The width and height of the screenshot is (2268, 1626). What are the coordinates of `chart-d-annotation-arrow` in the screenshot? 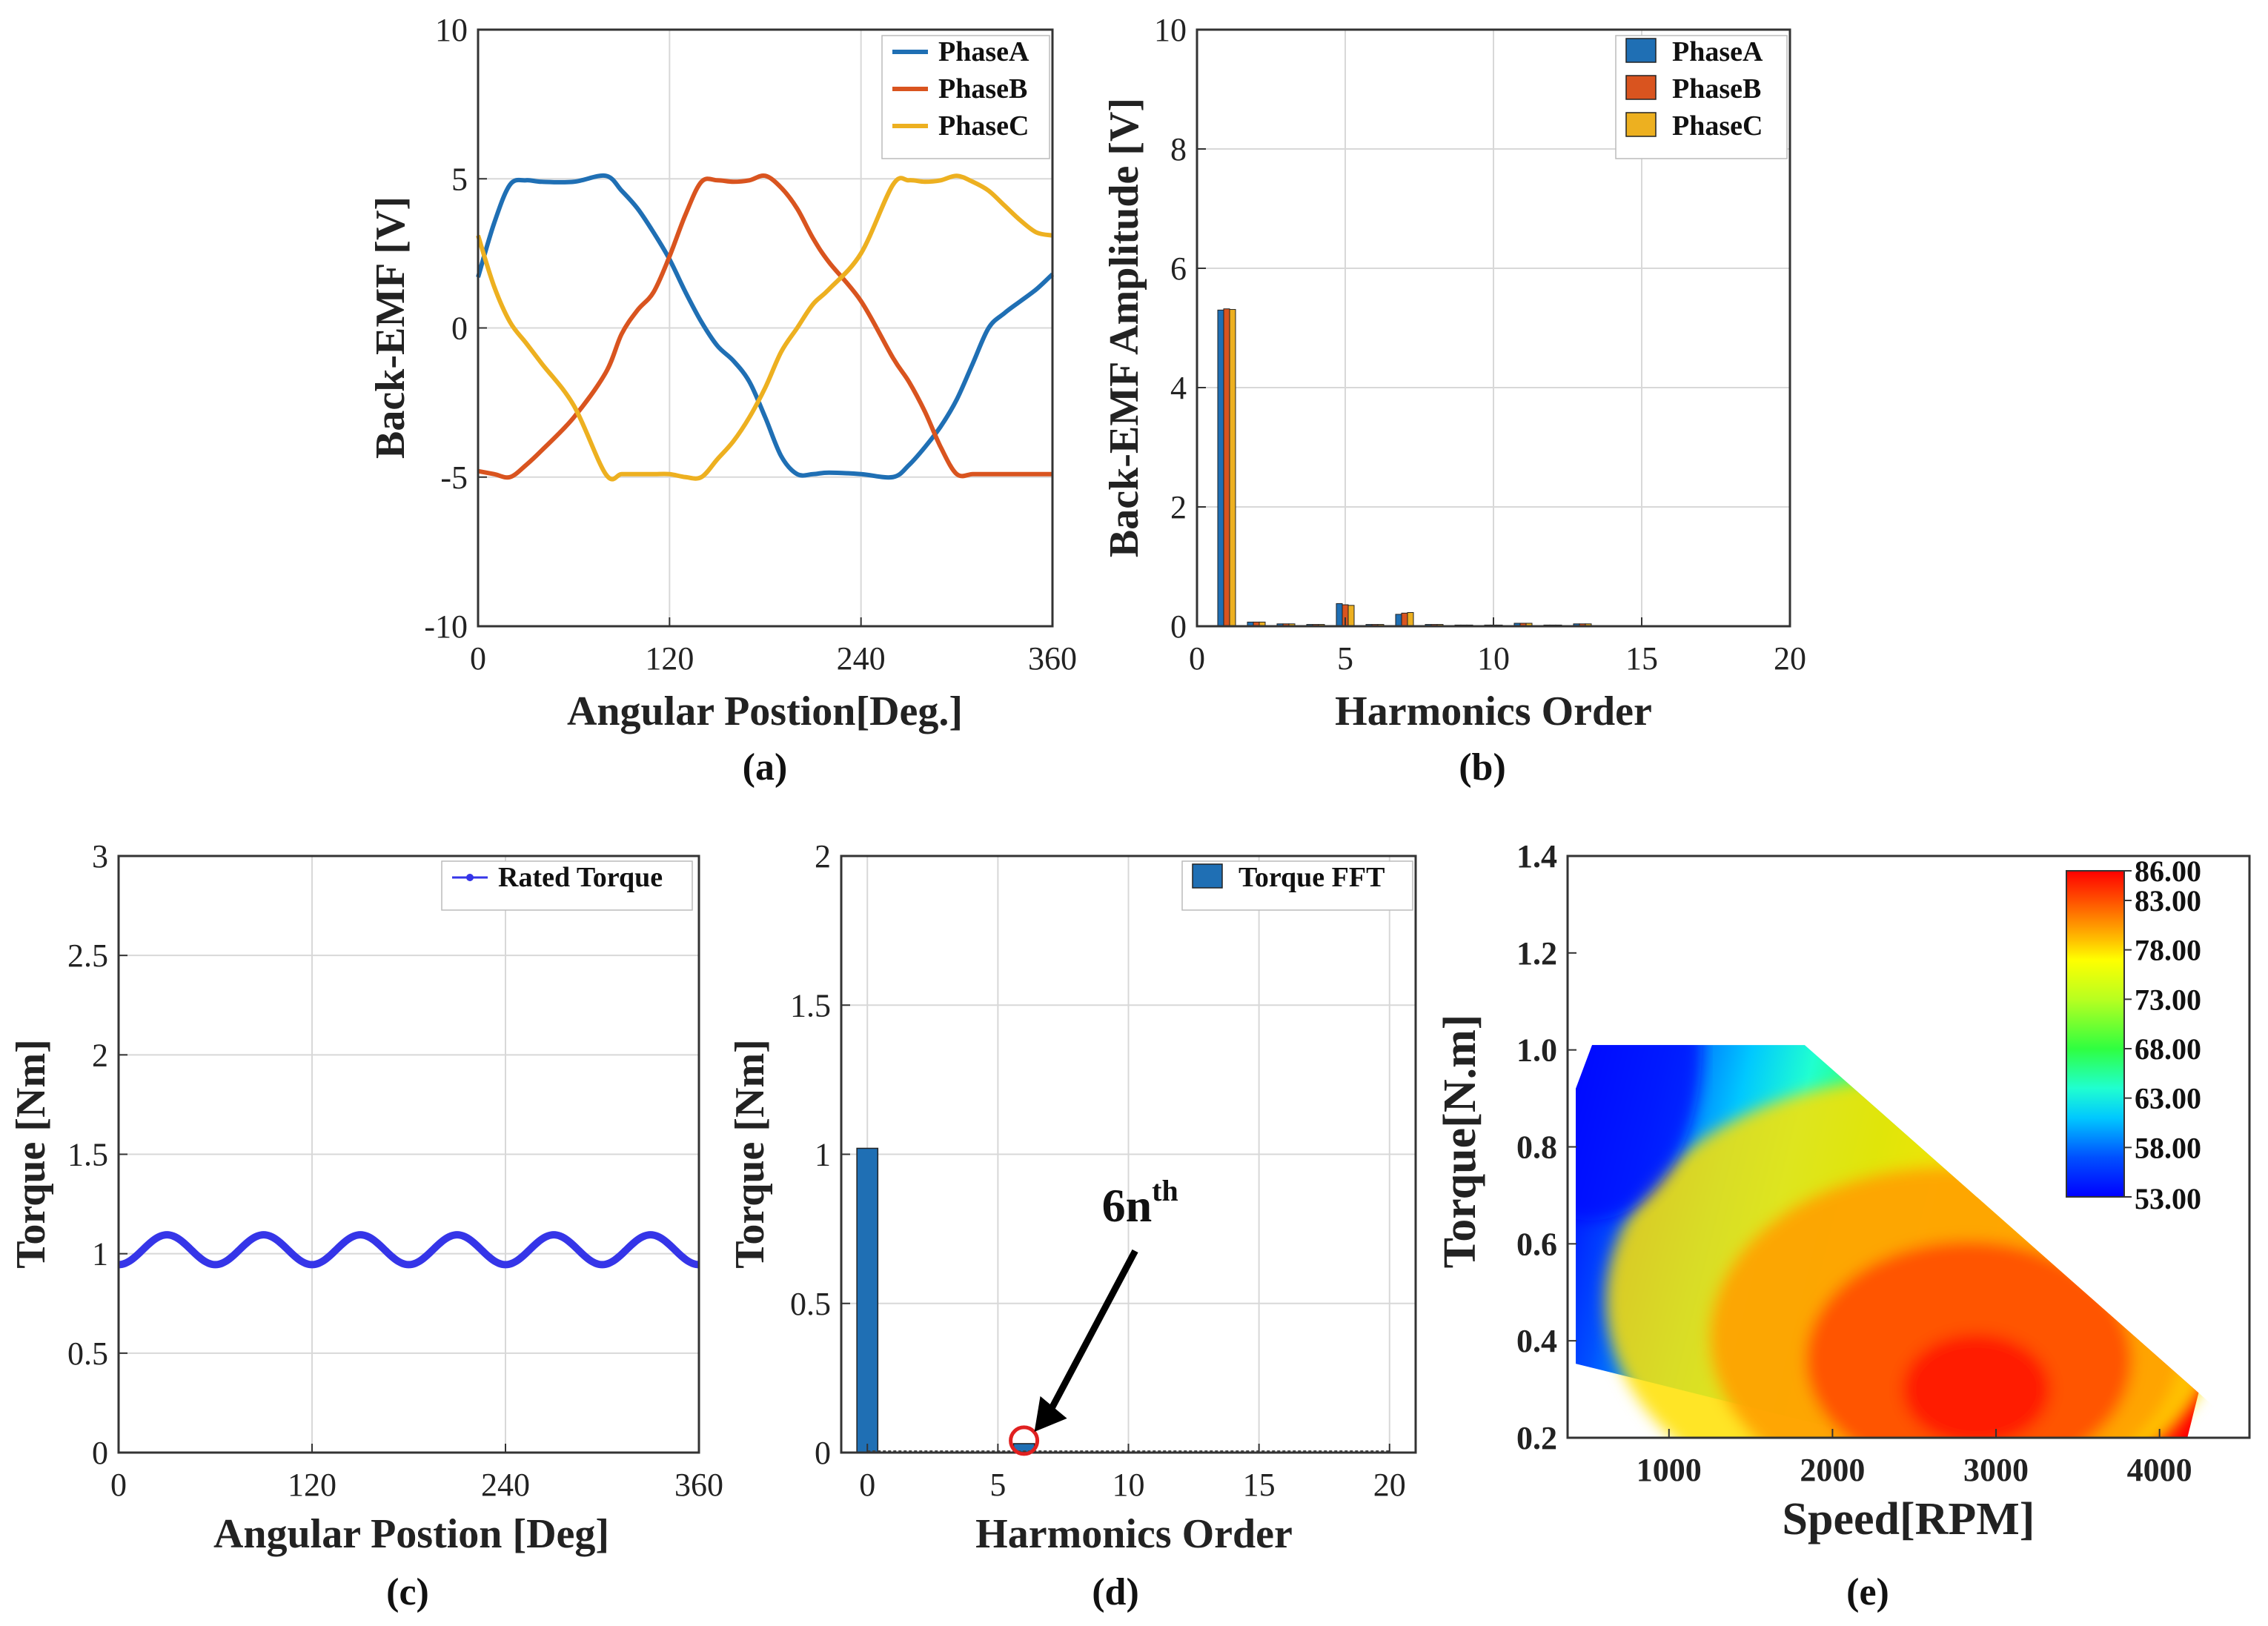 It's located at (1090, 1336).